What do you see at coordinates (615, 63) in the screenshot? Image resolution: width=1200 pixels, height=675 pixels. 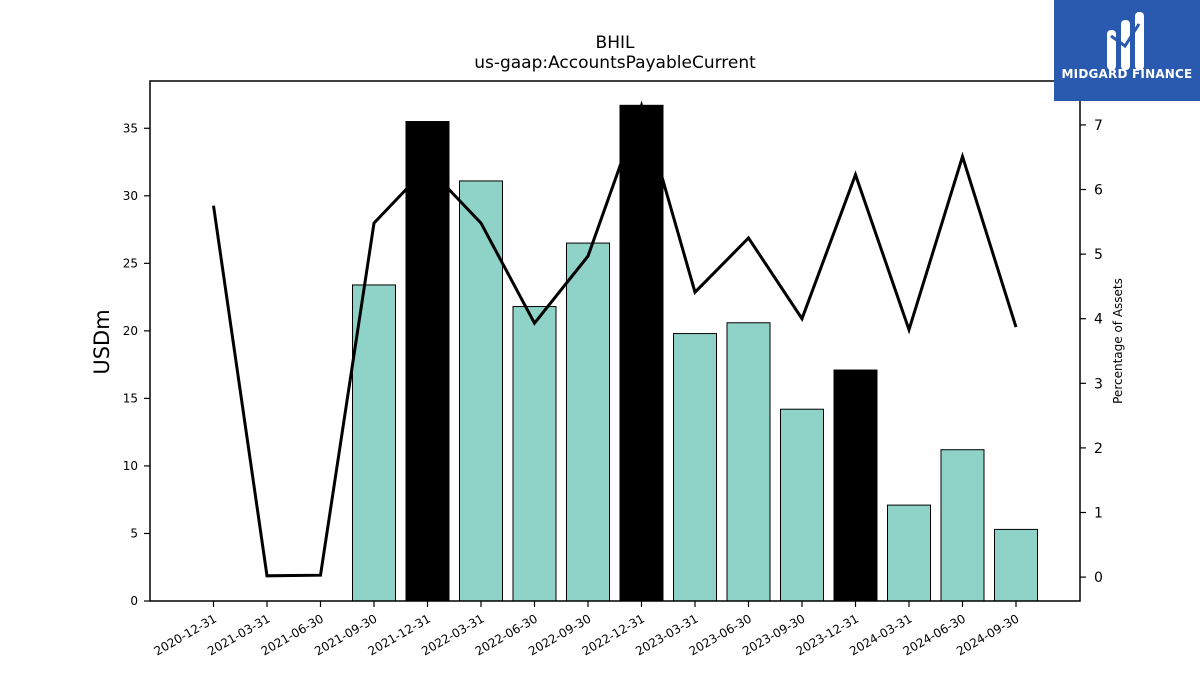 I see `chart-subtitle: us-gaap:AccountsPayableCurrent` at bounding box center [615, 63].